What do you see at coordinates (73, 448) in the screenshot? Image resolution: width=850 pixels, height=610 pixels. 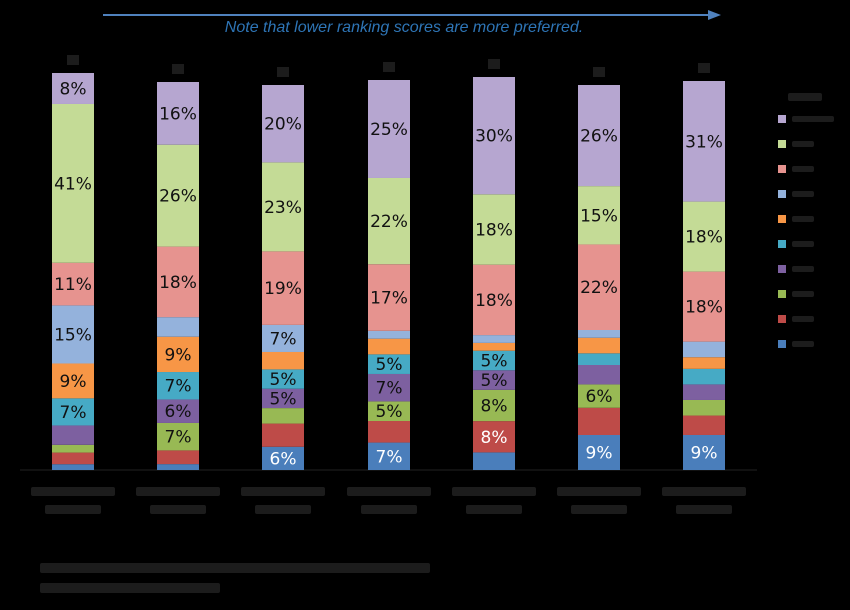 I see `bar-segment-1-s3` at bounding box center [73, 448].